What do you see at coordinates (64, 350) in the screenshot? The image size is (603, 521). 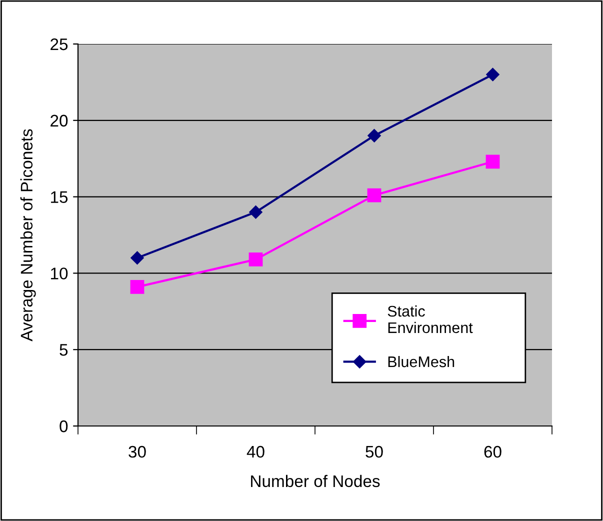 I see `y-tick-label: 5` at bounding box center [64, 350].